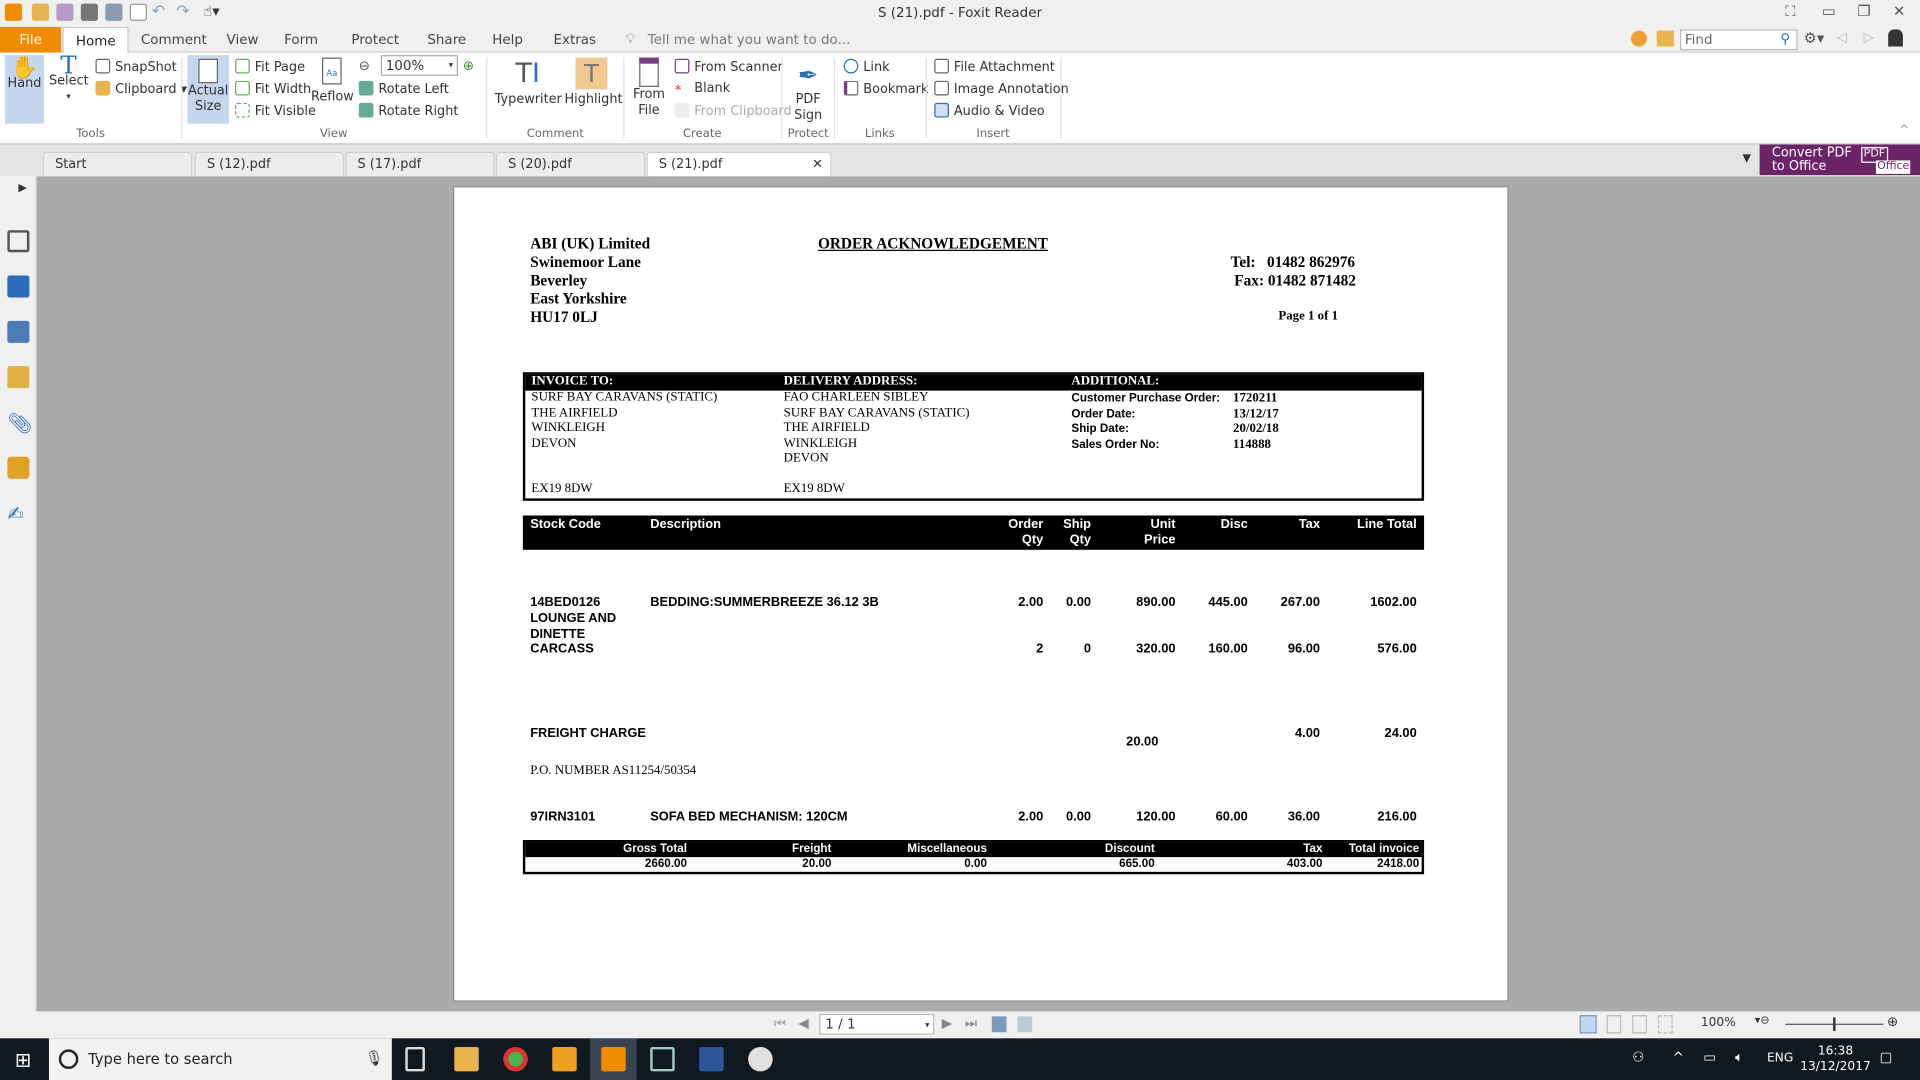  I want to click on rotate-right-button: Rotate Right, so click(408, 110).